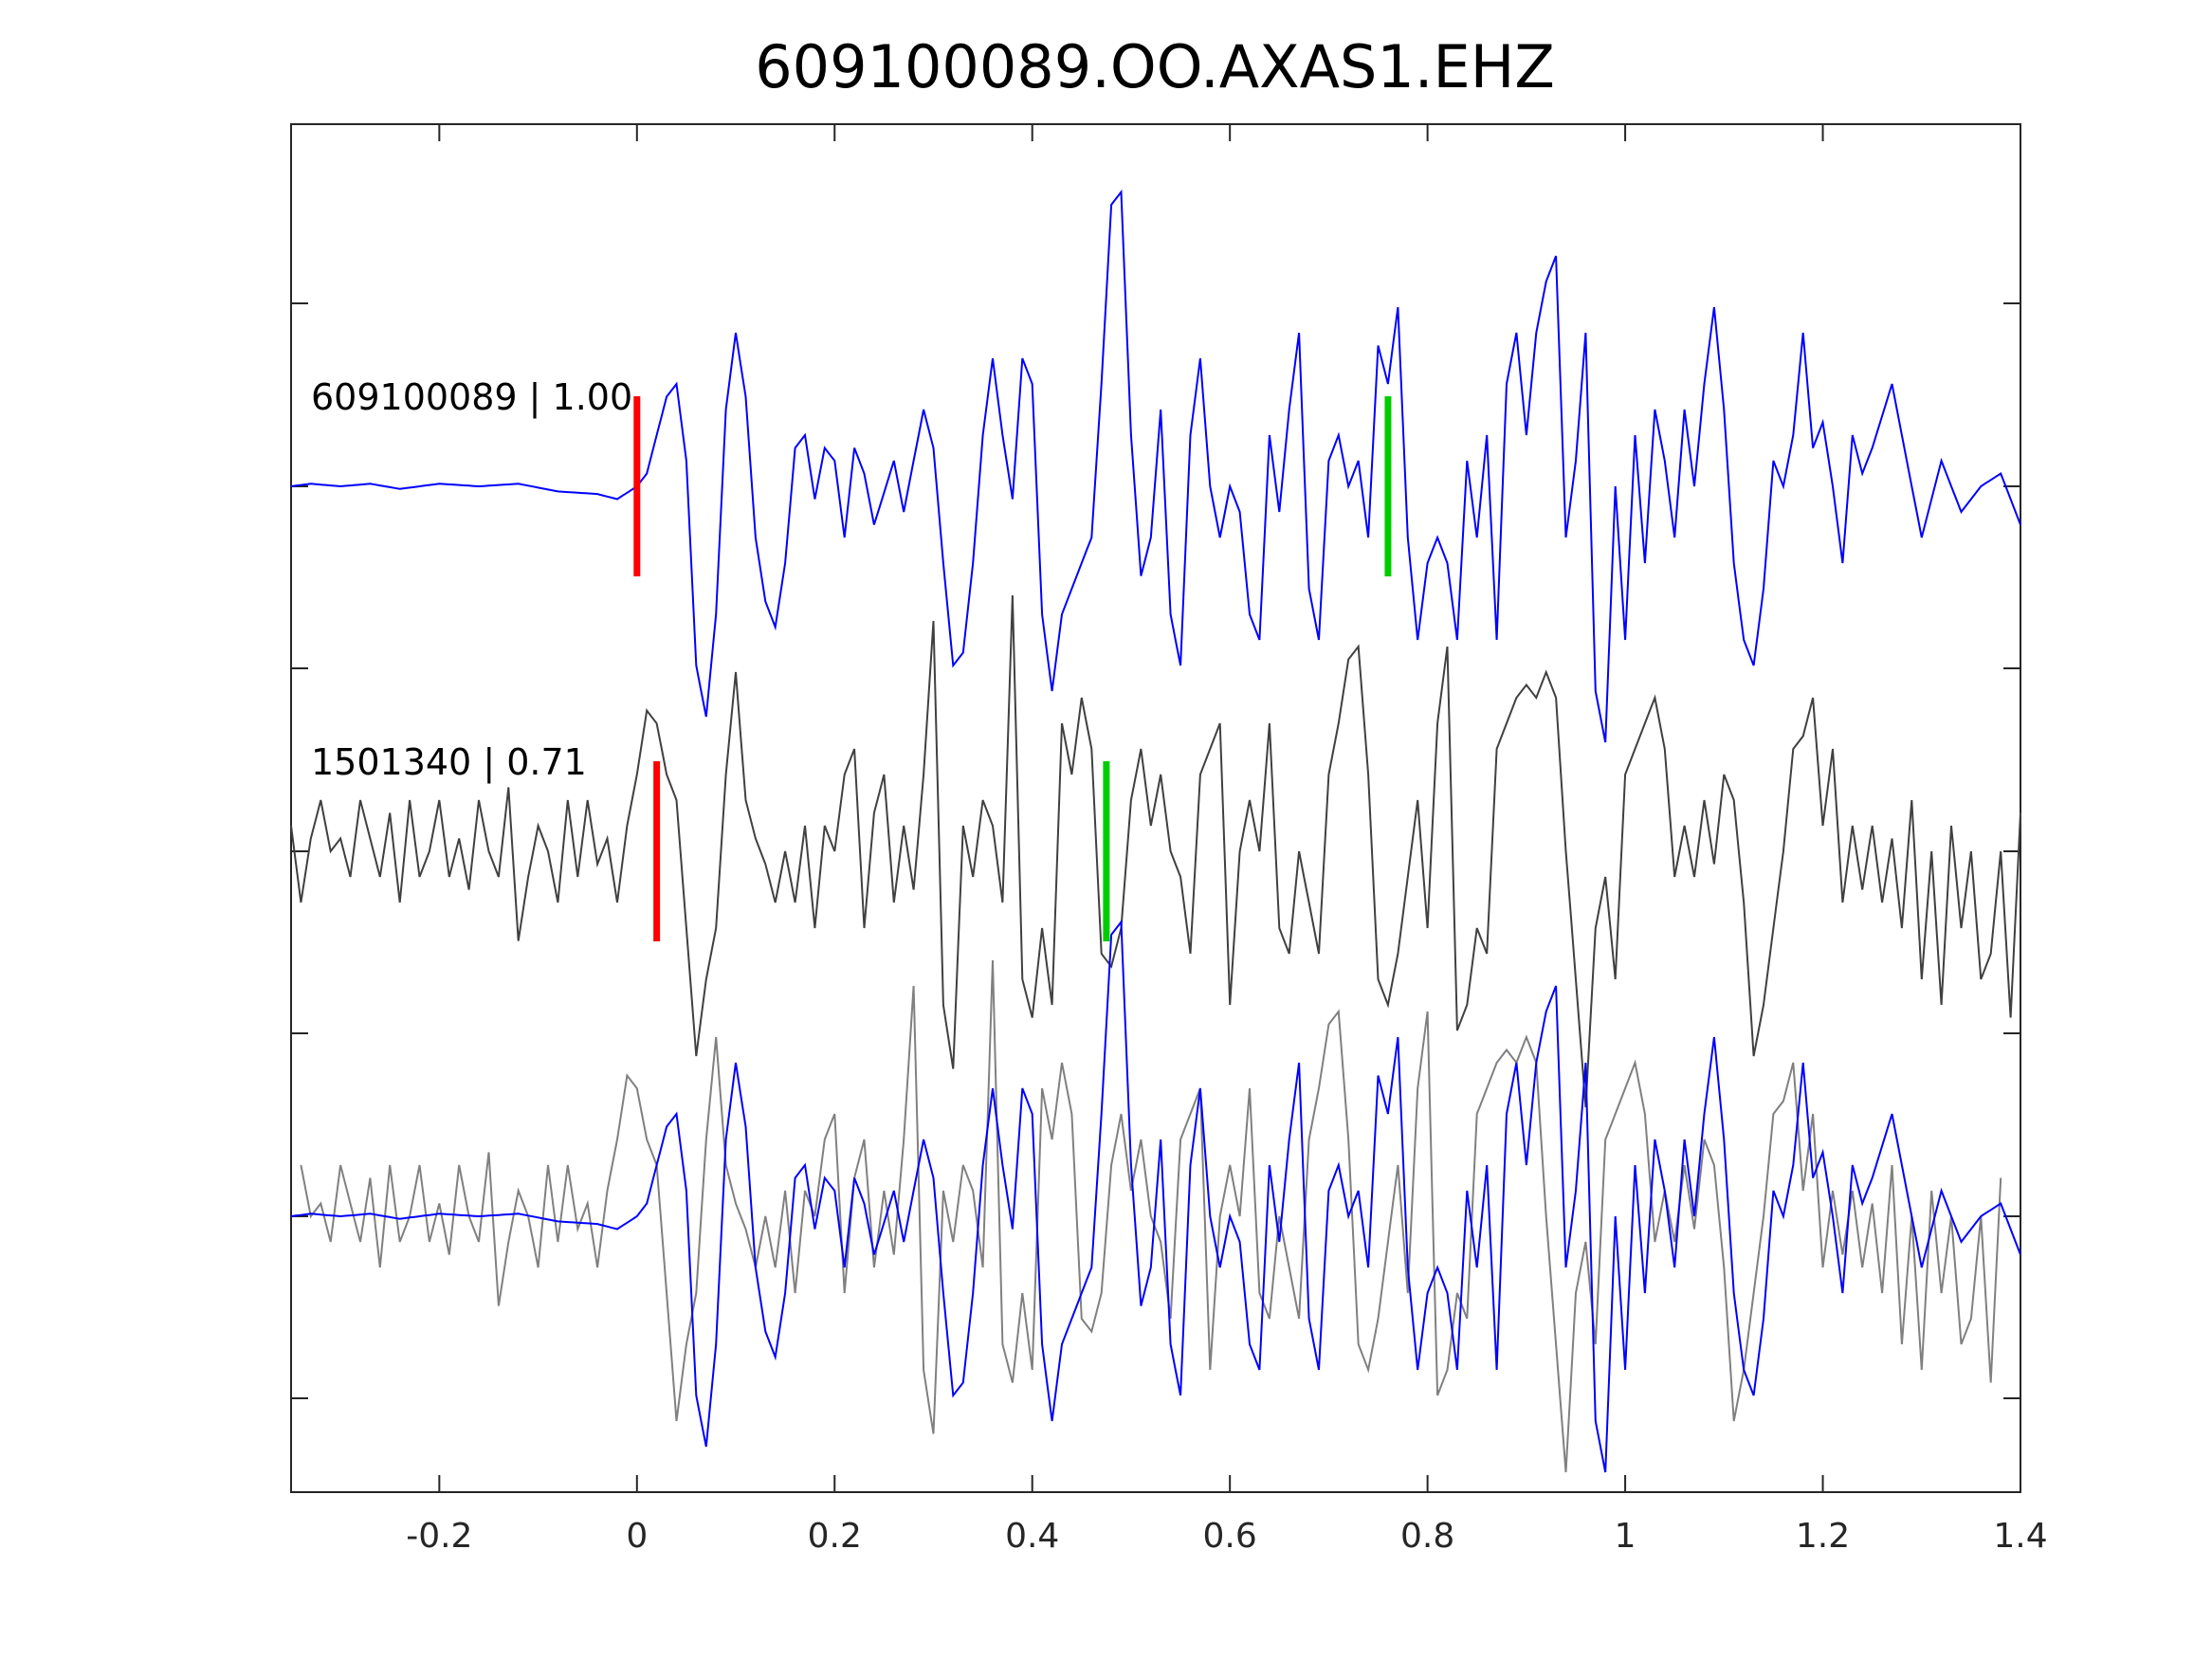  What do you see at coordinates (1032, 1536) in the screenshot?
I see `x-tick-label: 0.4` at bounding box center [1032, 1536].